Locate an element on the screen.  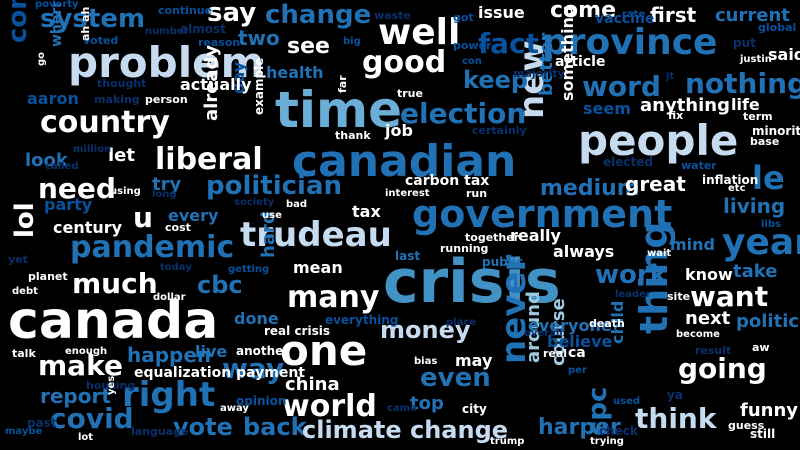
cloud-word: u is located at coordinates (143, 217).